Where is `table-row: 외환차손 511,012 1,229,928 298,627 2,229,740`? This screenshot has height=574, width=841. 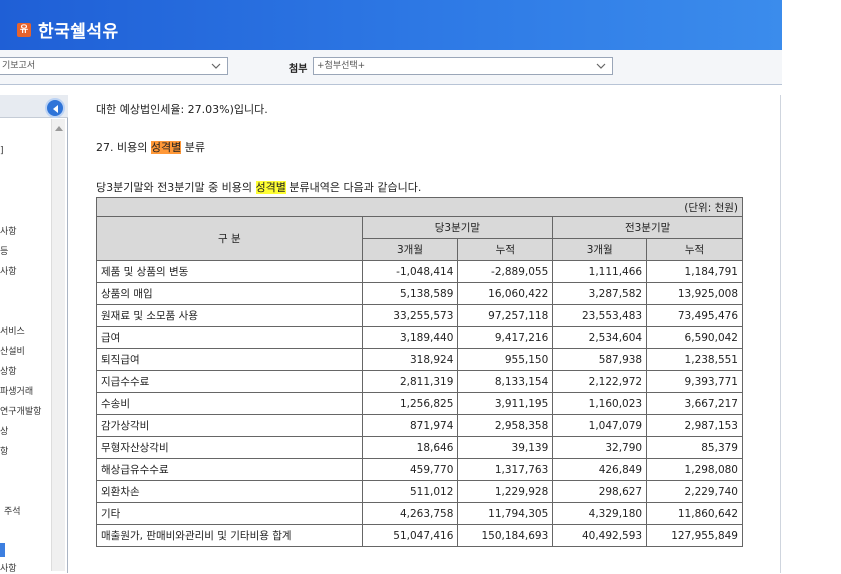 table-row: 외환차손 511,012 1,229,928 298,627 2,229,740 is located at coordinates (419, 491).